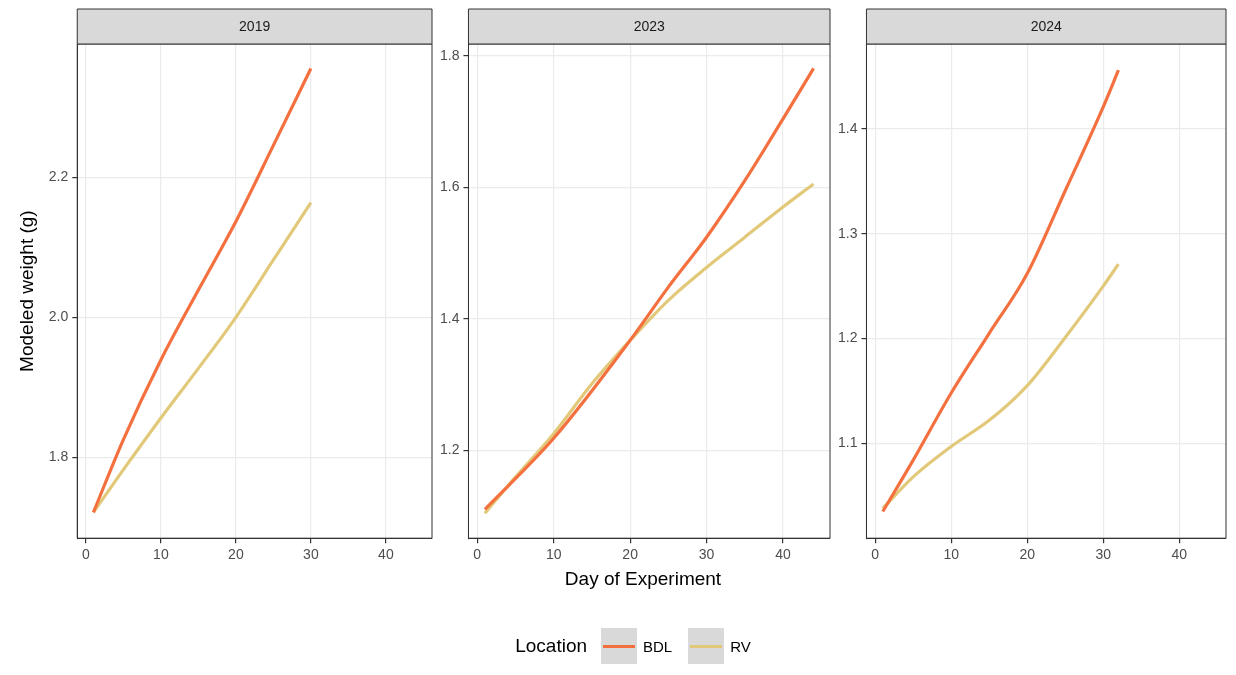 This screenshot has width=1236, height=675. What do you see at coordinates (740, 646) in the screenshot?
I see `legend-label: RV` at bounding box center [740, 646].